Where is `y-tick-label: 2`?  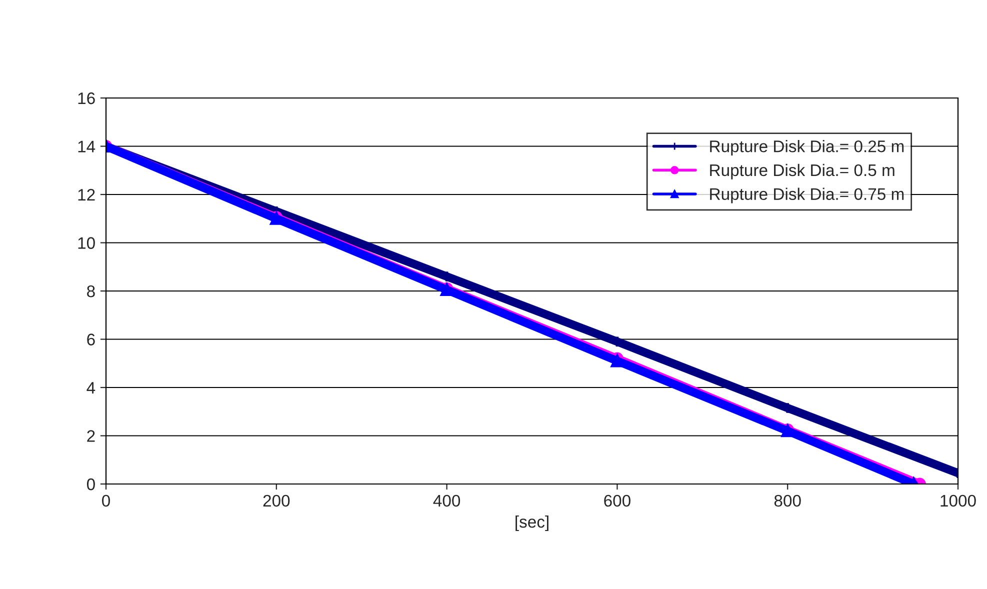 y-tick-label: 2 is located at coordinates (91, 436).